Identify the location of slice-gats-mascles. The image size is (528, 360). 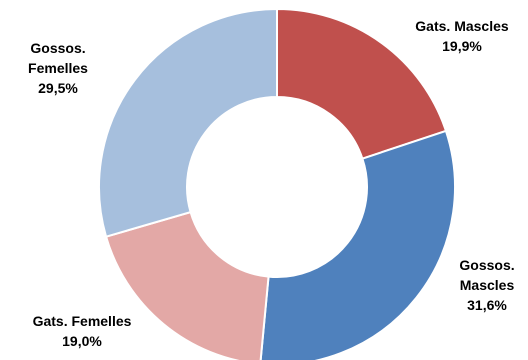
(362, 83).